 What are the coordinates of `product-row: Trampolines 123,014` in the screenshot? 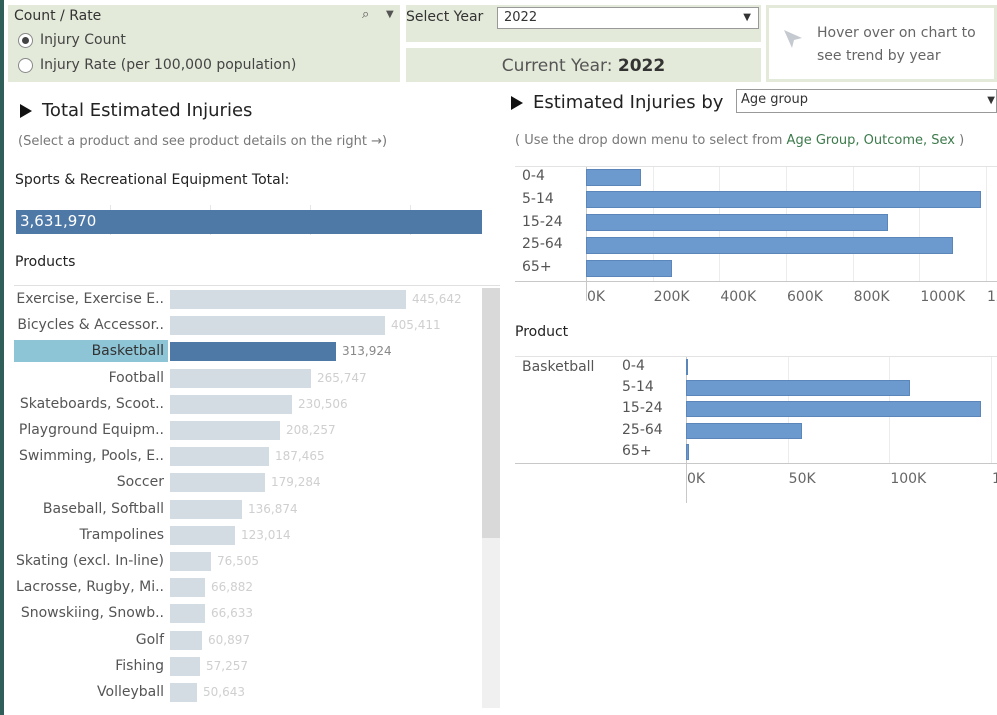 It's located at (249, 535).